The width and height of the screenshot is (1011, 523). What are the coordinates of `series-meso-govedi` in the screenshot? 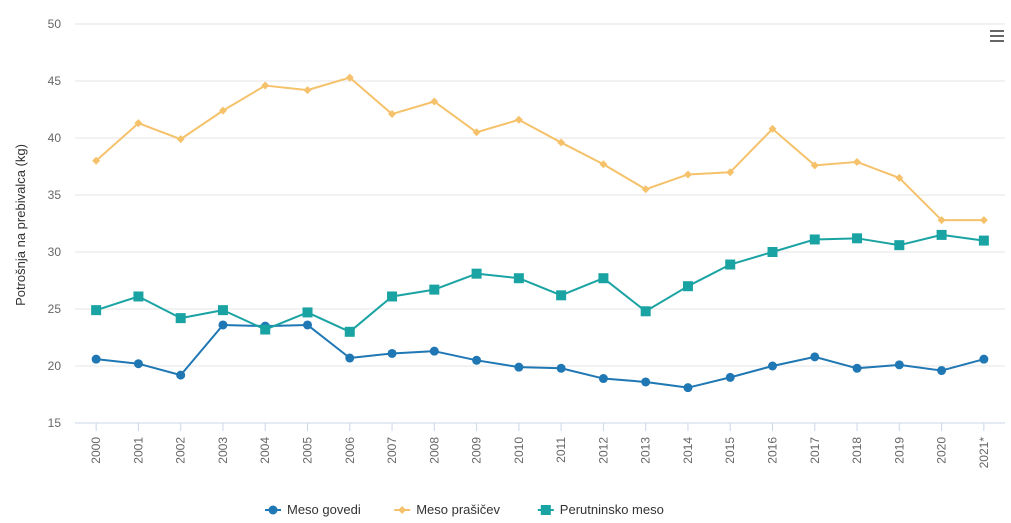 It's located at (540, 356).